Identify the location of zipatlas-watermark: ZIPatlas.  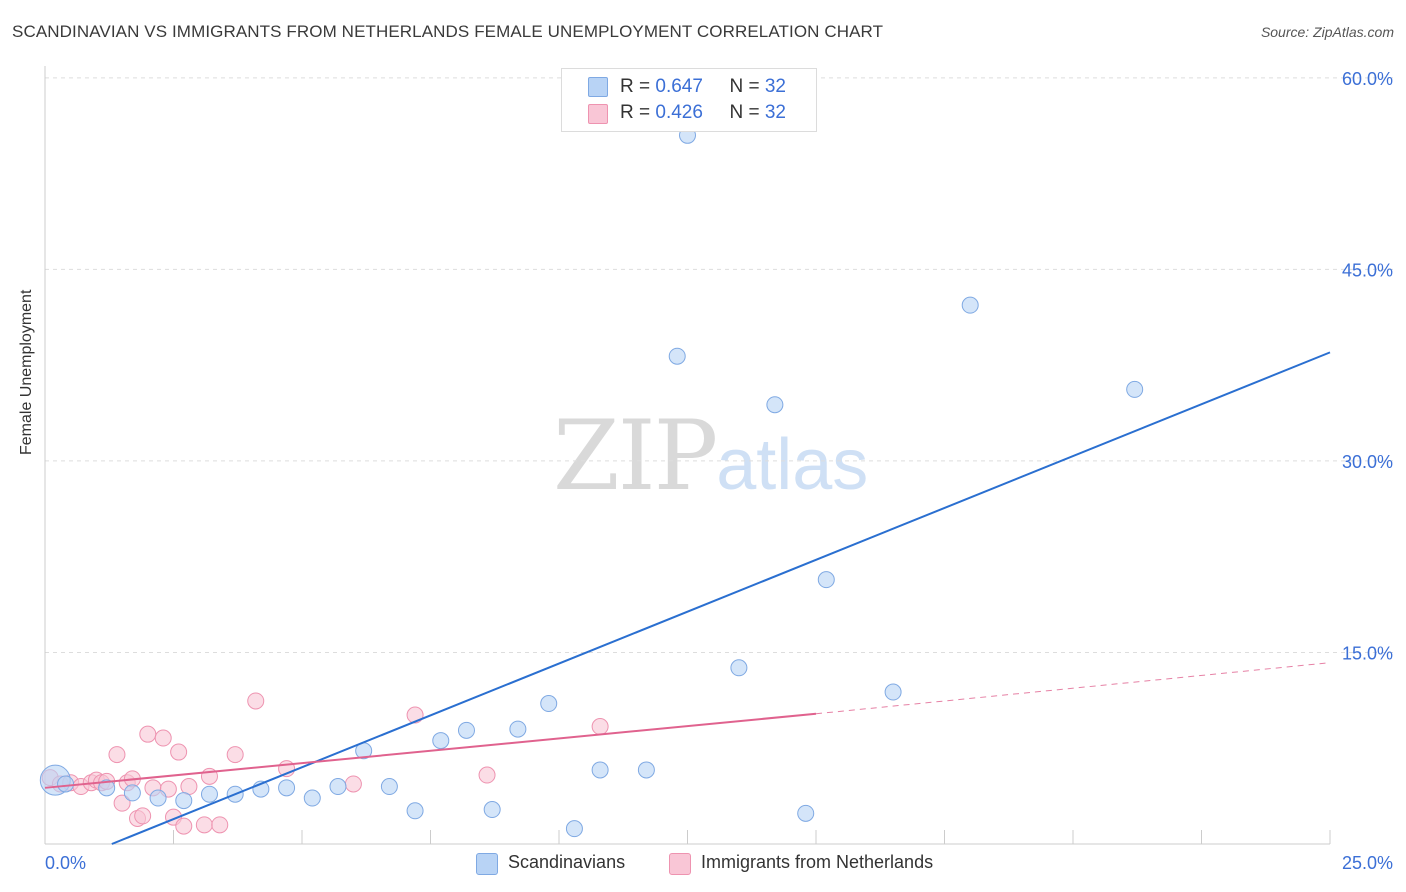
(710, 456).